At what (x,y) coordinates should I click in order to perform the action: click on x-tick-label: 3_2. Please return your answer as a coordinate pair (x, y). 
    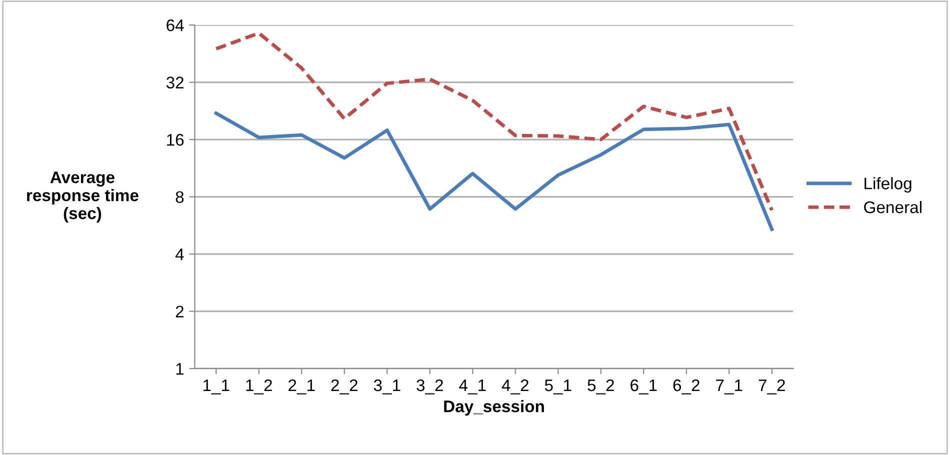
    Looking at the image, I should click on (429, 386).